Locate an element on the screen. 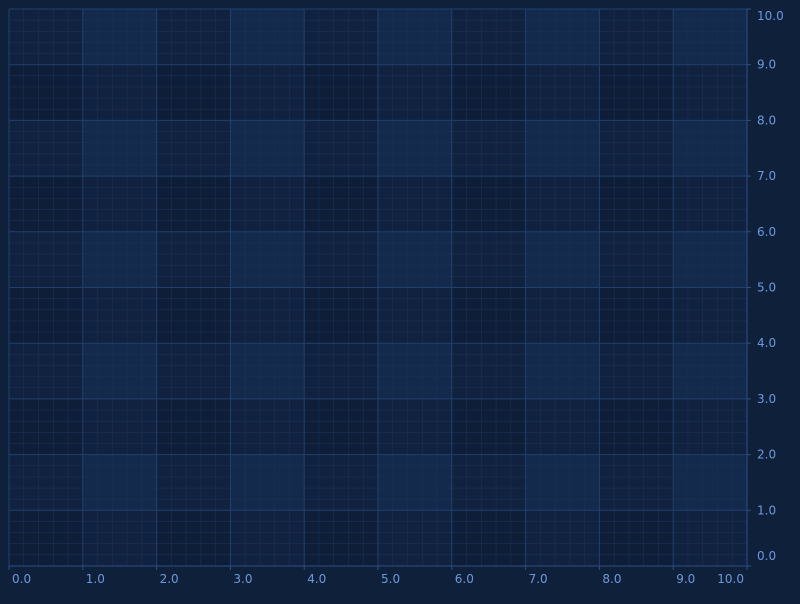 The image size is (800, 604). x-tick-label: 7.0 is located at coordinates (538, 579).